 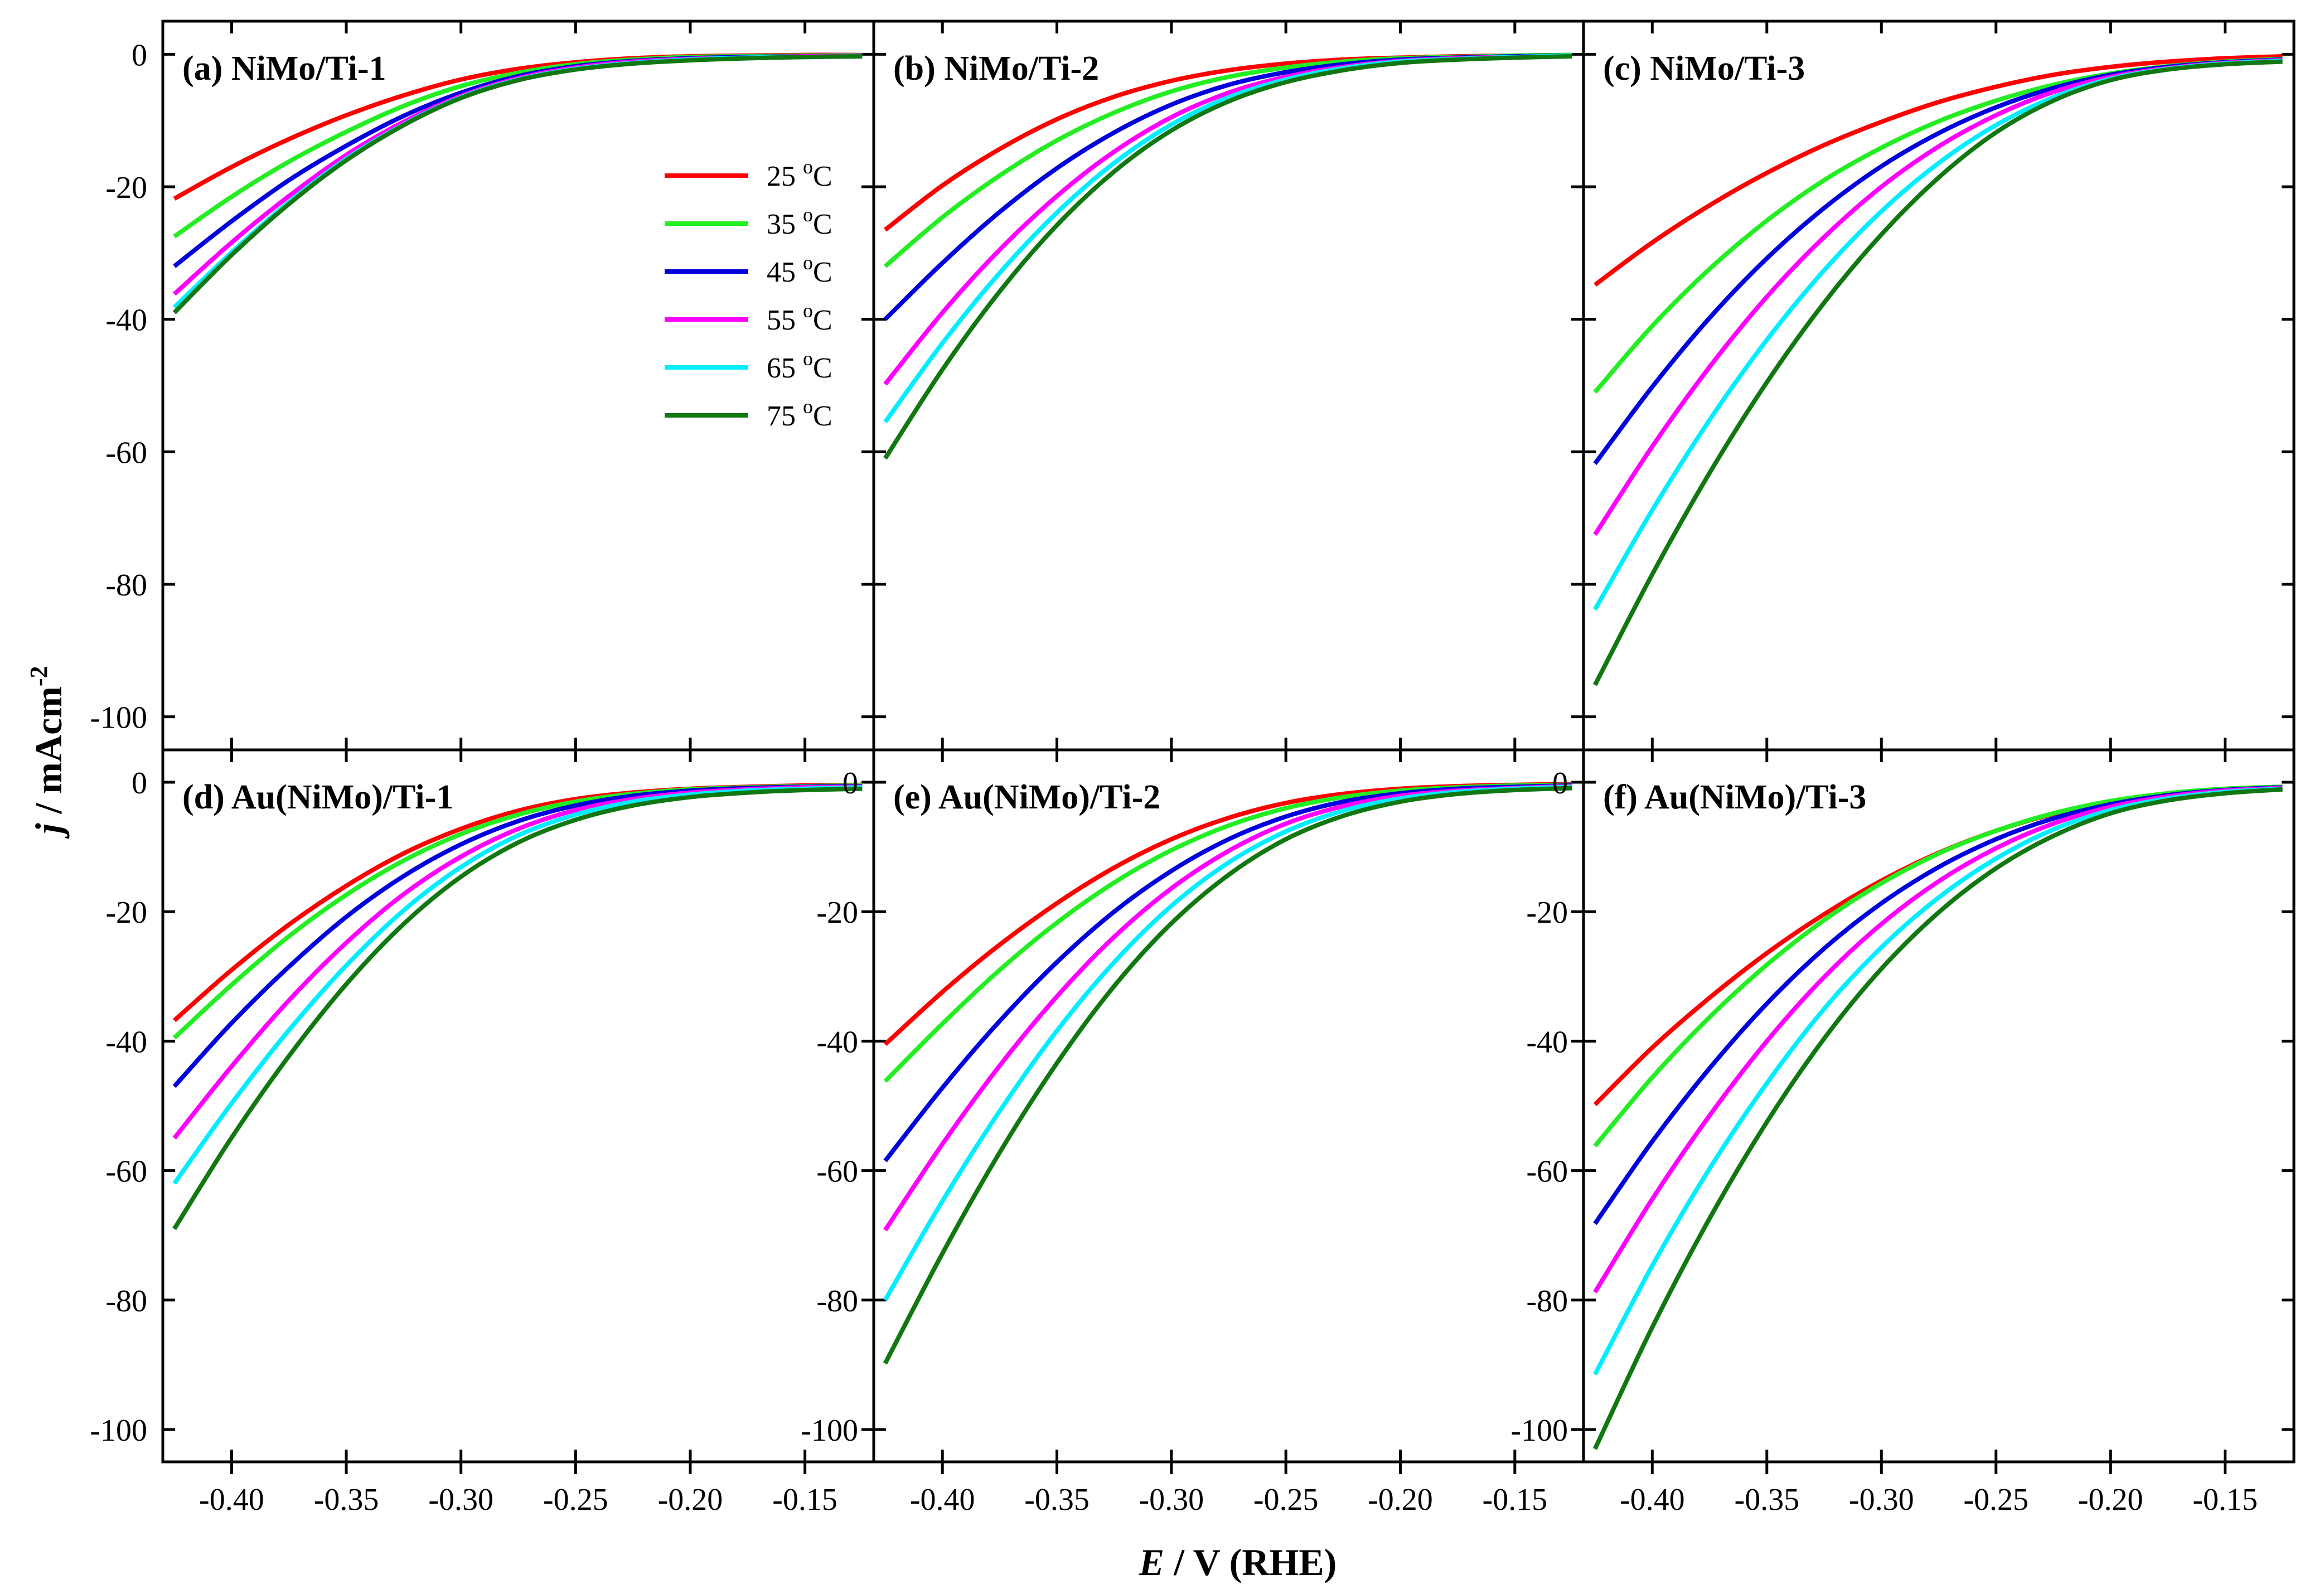 I want to click on panel-b: (b) NiMo/Ti-2, so click(x=1229, y=386).